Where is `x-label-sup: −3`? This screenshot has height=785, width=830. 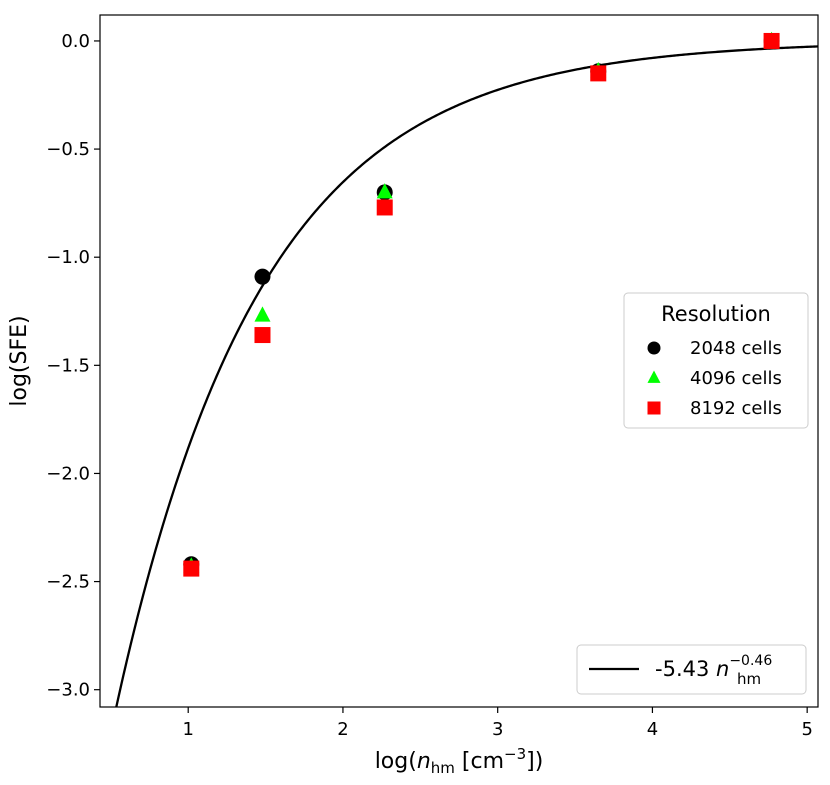
x-label-sup: −3 is located at coordinates (515, 754).